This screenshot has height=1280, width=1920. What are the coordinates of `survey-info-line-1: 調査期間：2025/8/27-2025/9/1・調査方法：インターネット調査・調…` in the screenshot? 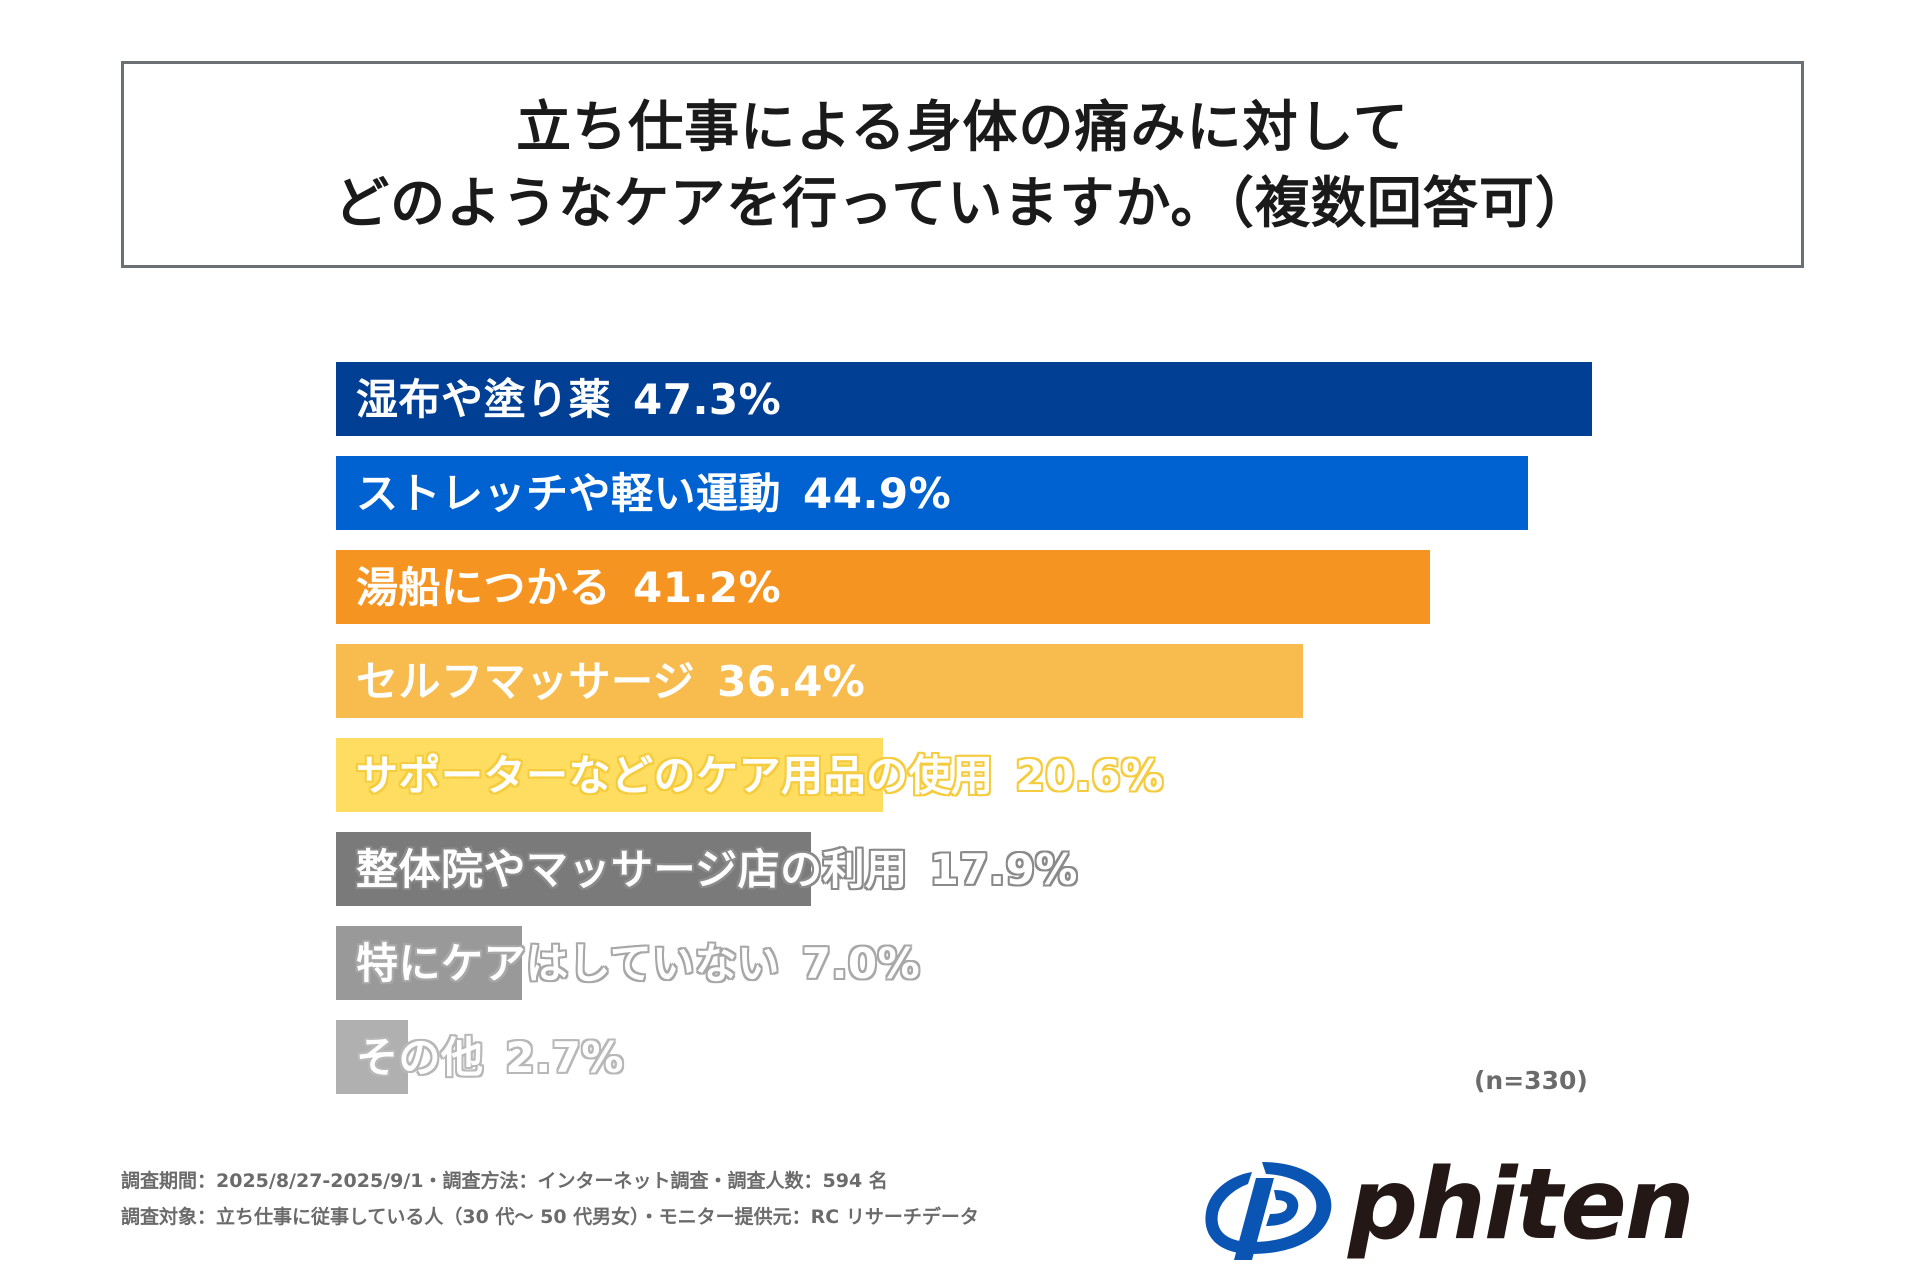 It's located at (504, 1181).